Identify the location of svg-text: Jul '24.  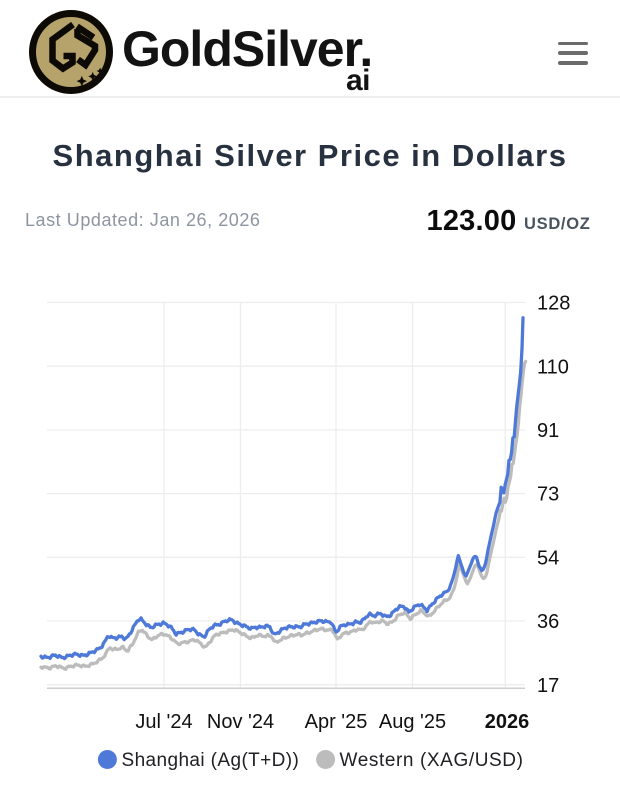
(163, 722).